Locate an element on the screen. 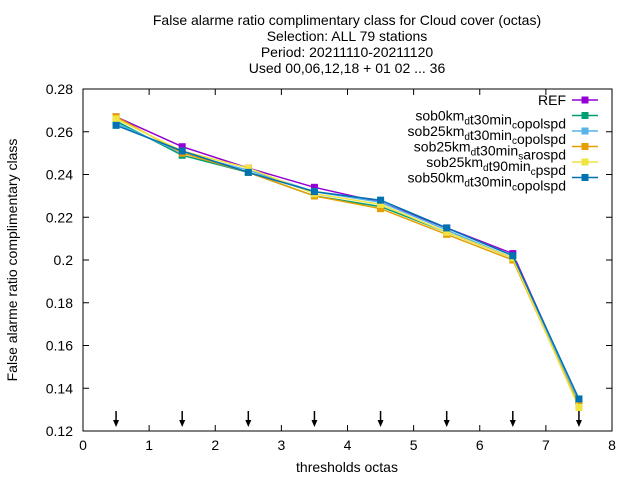 The width and height of the screenshot is (640, 480). legend-label: sob50kmdt30mincopolspd is located at coordinates (487, 182).